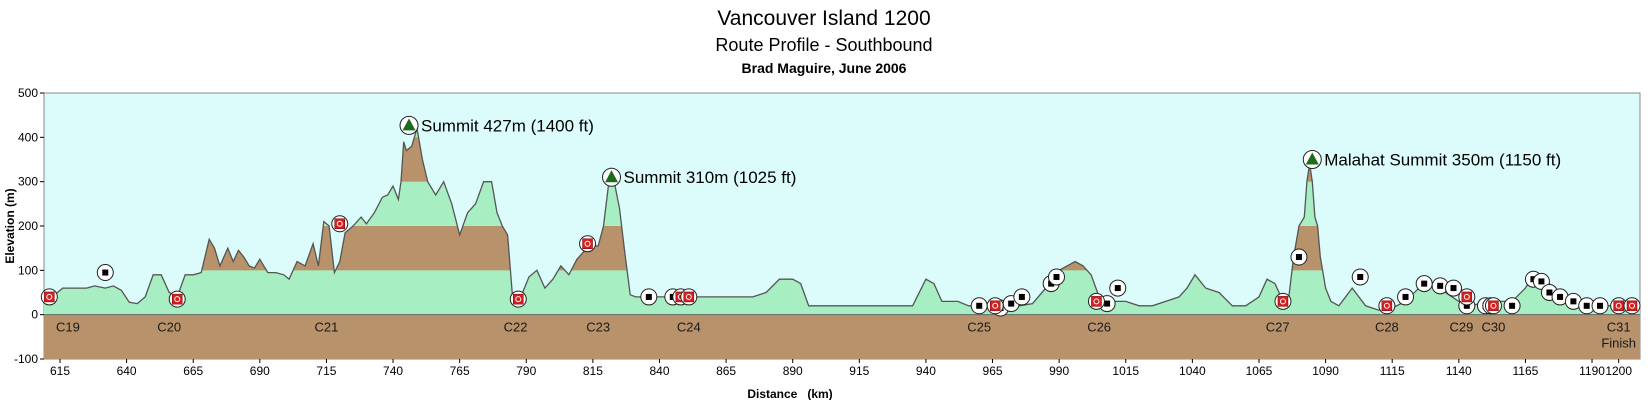 This screenshot has width=1648, height=400. What do you see at coordinates (979, 327) in the screenshot?
I see `checkpoint-label: C25` at bounding box center [979, 327].